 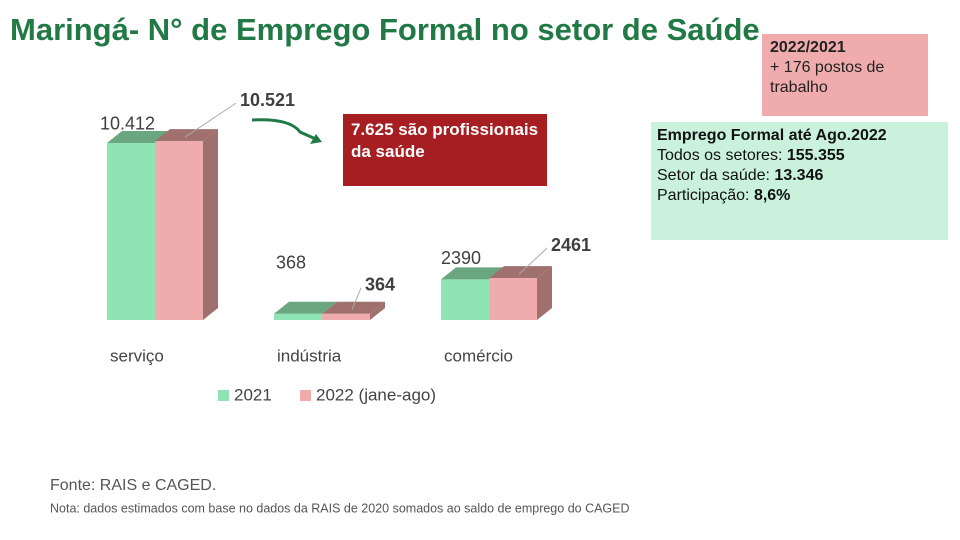 I want to click on change-box: 2022/2021 + 176 postos de trabalho, so click(x=845, y=75).